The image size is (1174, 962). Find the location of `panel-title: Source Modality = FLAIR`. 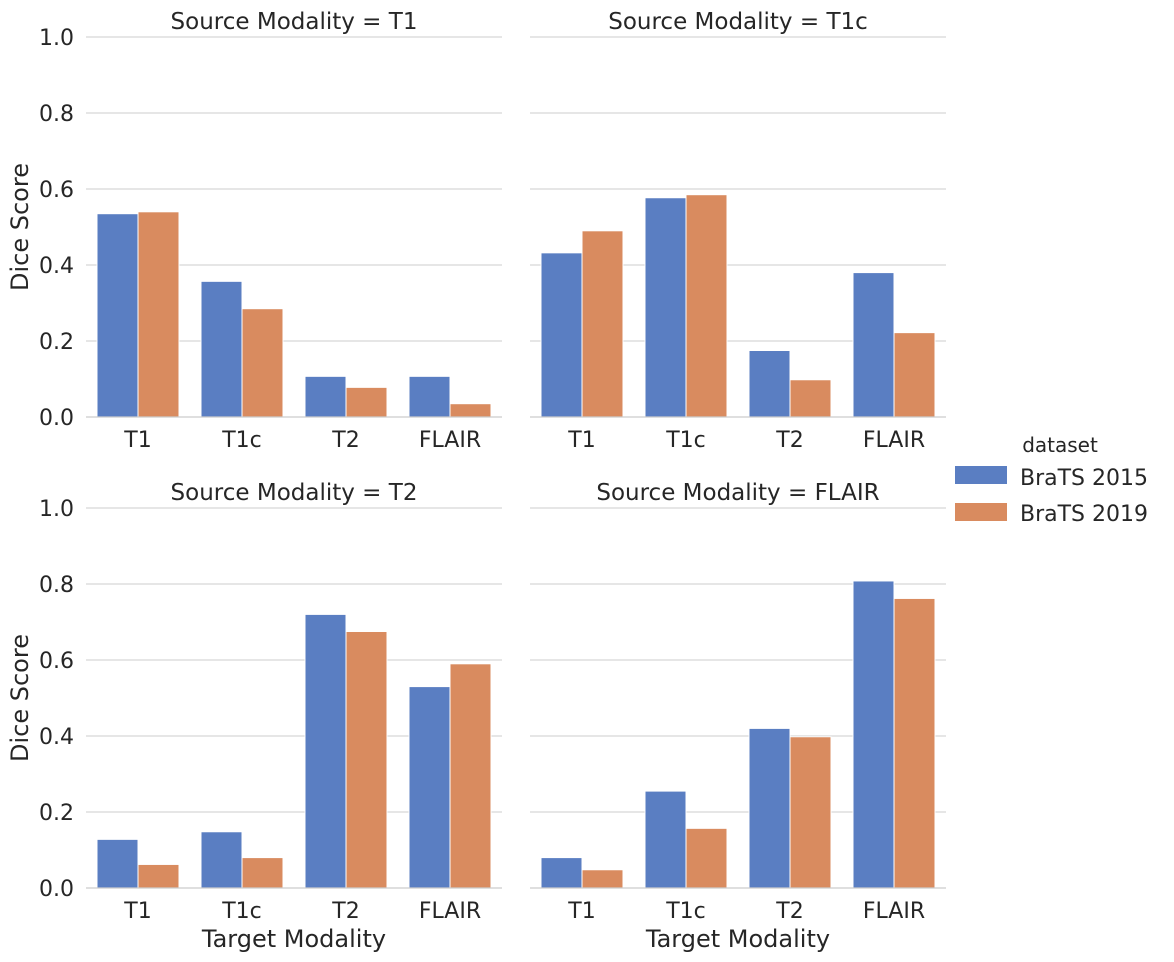

panel-title: Source Modality = FLAIR is located at coordinates (737, 493).